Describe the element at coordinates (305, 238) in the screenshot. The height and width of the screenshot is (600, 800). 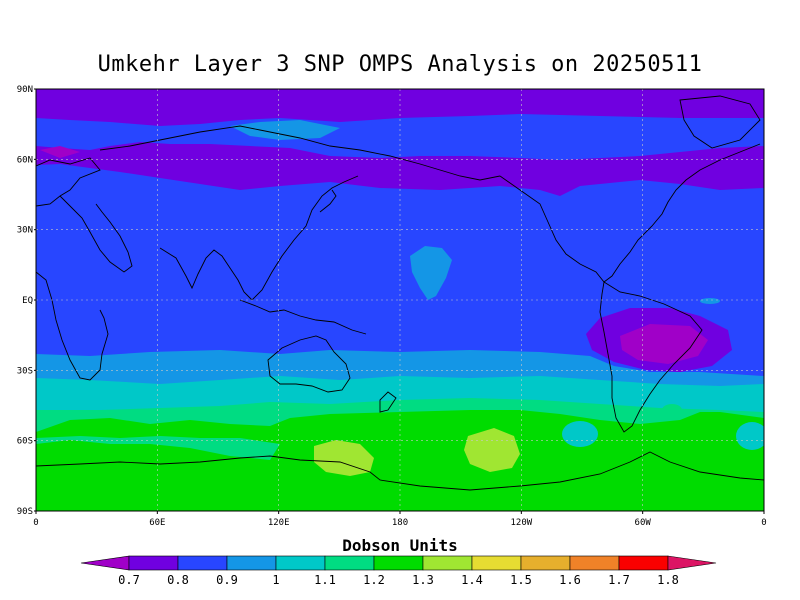
I see `coast-east-asia` at that location.